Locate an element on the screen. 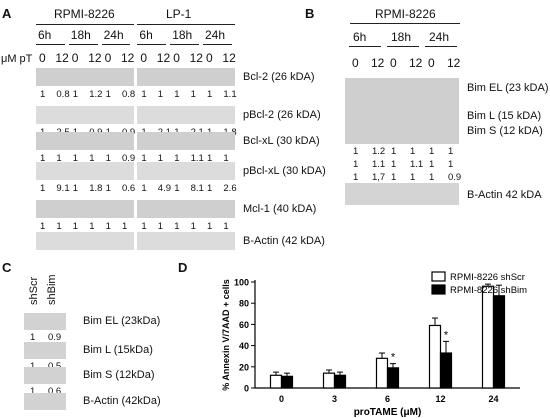 The width and height of the screenshot is (550, 418). group-label-rpmi: RPMI-8226 is located at coordinates (84, 14).